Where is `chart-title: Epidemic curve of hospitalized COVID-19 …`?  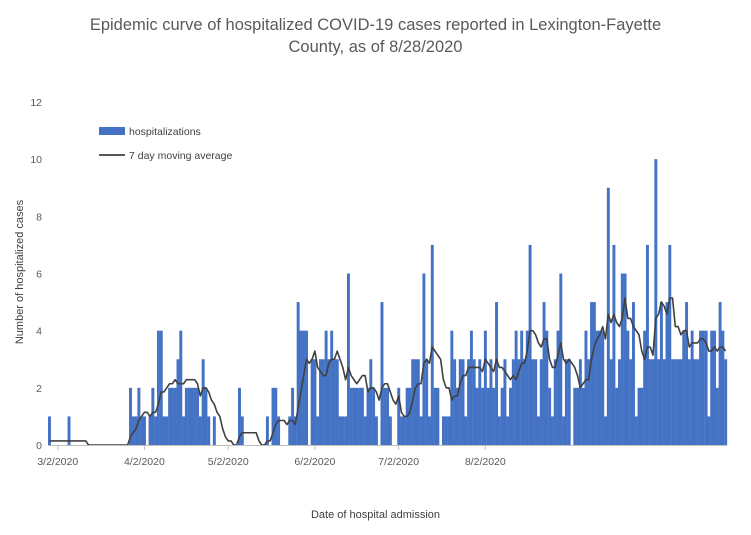 chart-title: Epidemic curve of hospitalized COVID-19 … is located at coordinates (375, 36).